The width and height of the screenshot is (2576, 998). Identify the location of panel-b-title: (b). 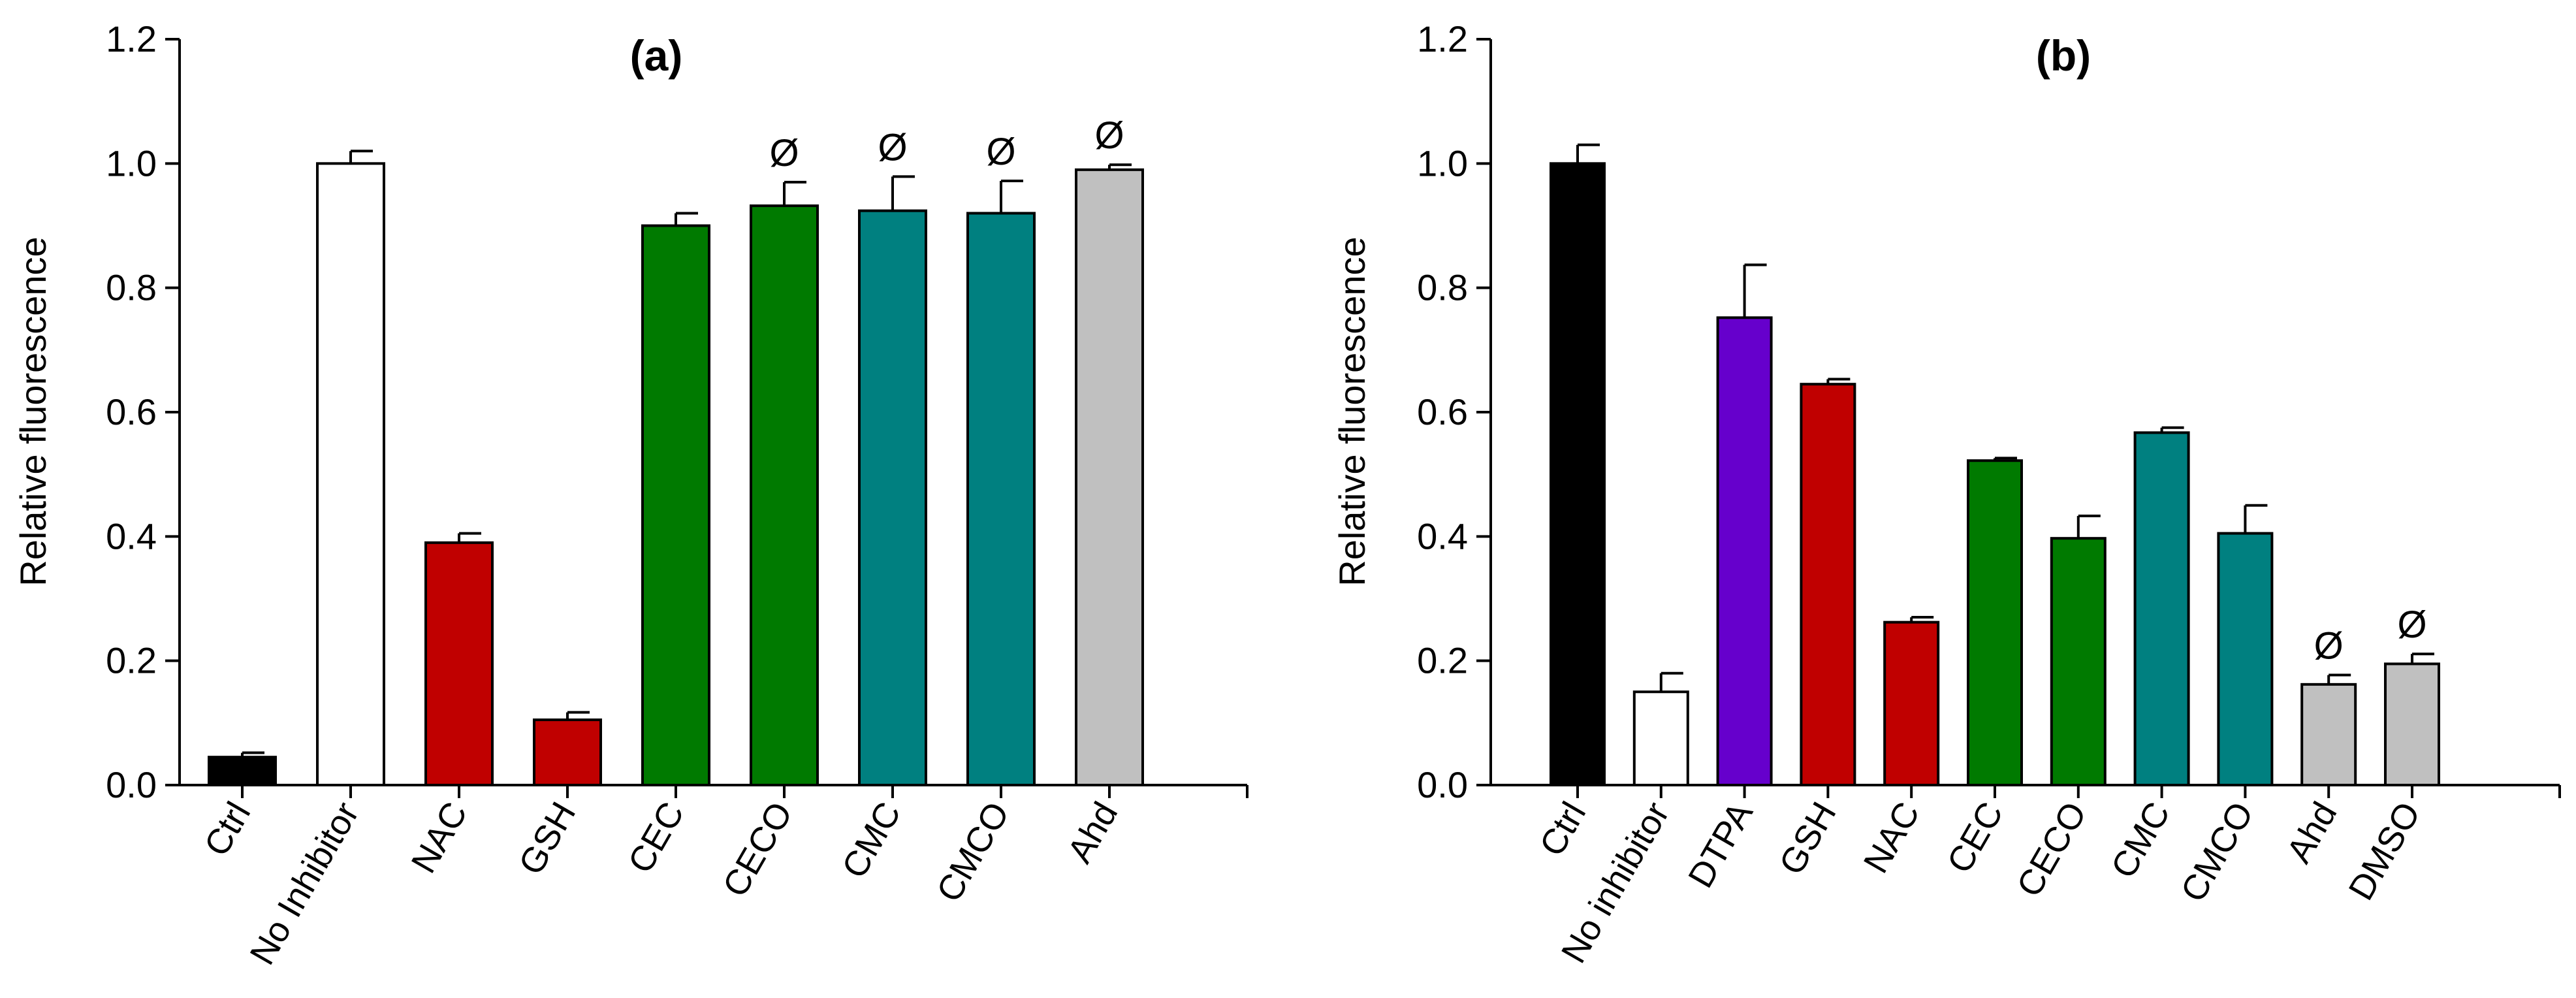
(2064, 55).